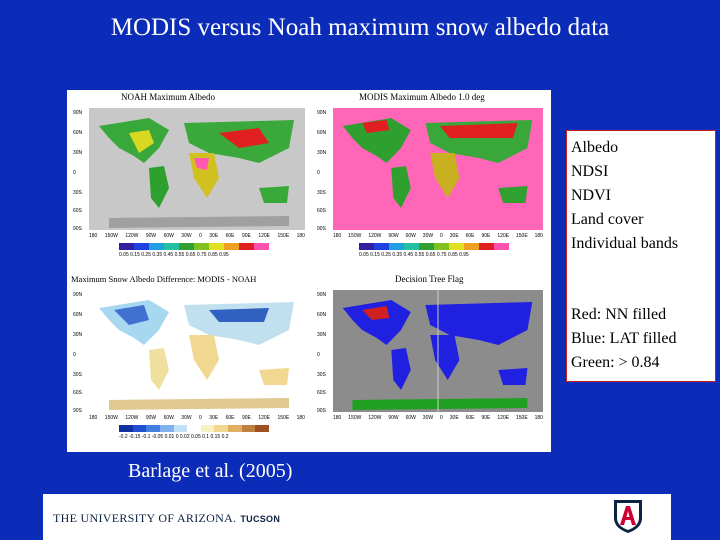  What do you see at coordinates (357, 517) in the screenshot?
I see `footer-banner: THE UNIVERSITY OF ARIZONA. TUCSON` at bounding box center [357, 517].